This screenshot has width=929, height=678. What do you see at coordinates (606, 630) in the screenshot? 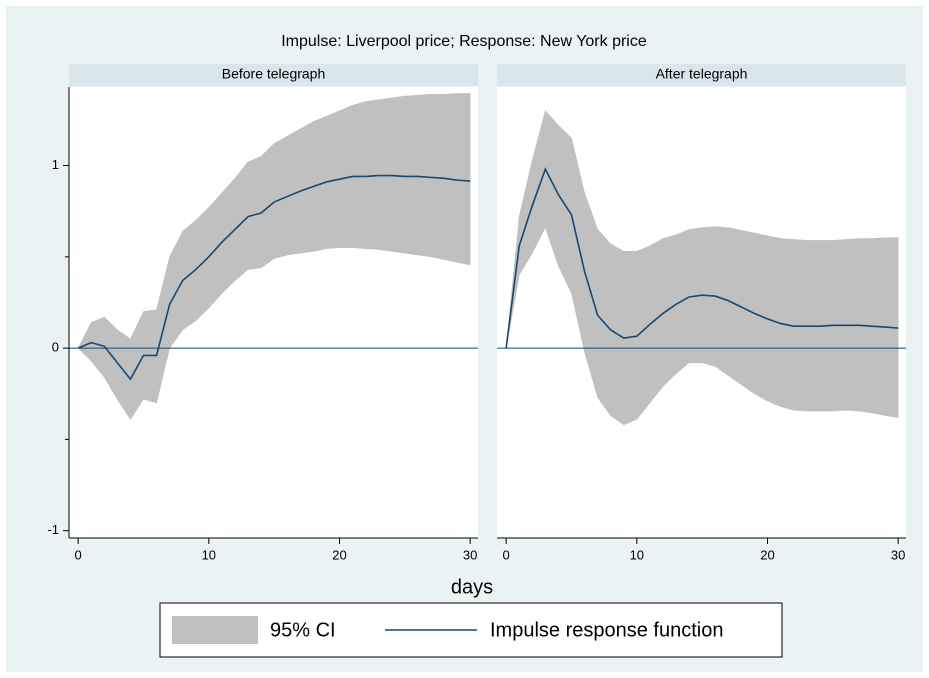
I see `legend-label: Impulse response function` at bounding box center [606, 630].